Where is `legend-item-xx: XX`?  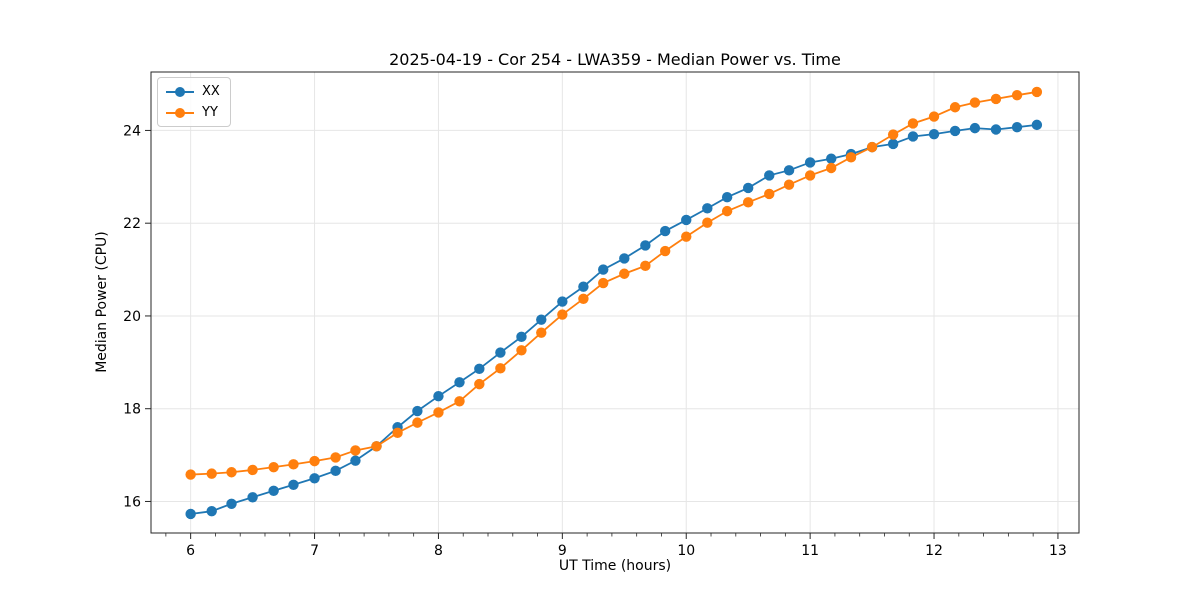 legend-item-xx: XX is located at coordinates (192, 91).